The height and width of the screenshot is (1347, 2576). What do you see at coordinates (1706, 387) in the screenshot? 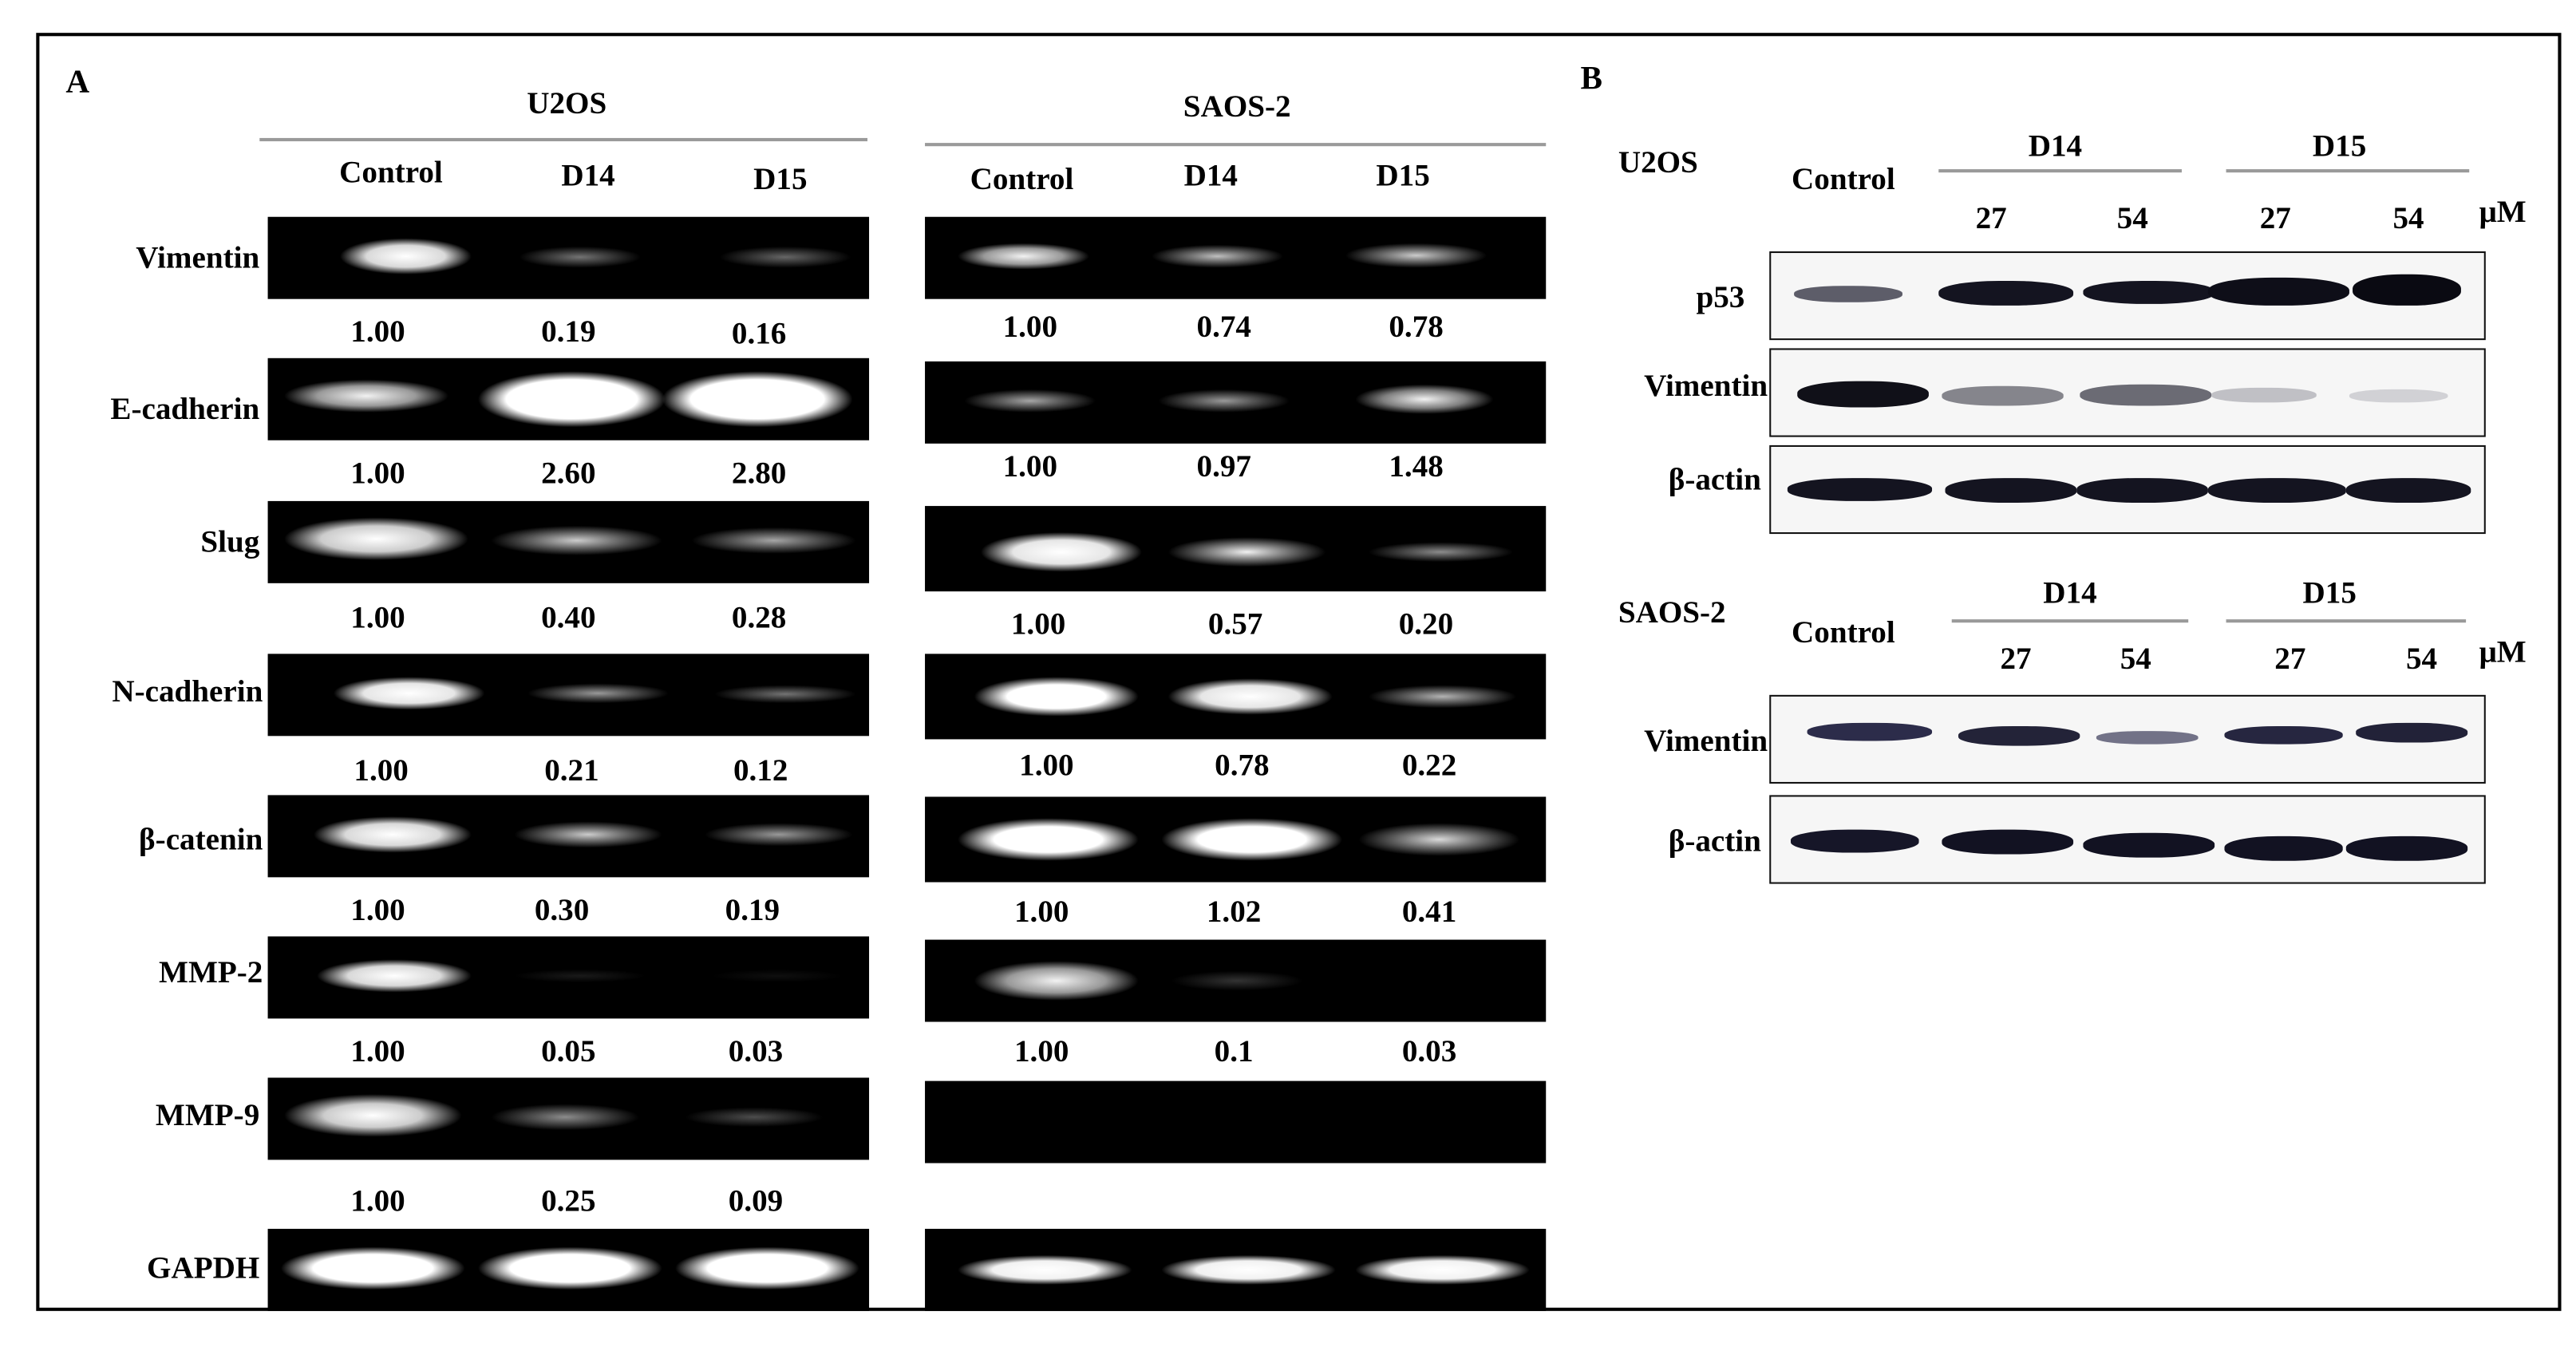
I see `wb-u2os-label-vimentin: Vimentin` at bounding box center [1706, 387].